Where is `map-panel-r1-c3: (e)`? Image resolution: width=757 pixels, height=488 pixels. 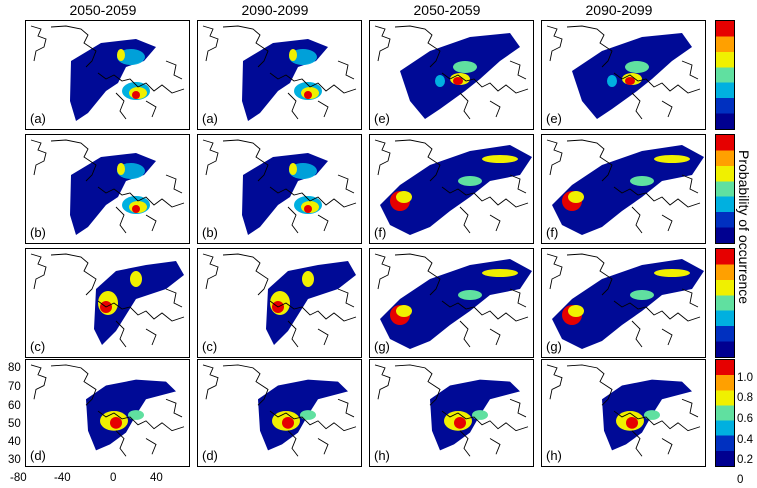
map-panel-r1-c3: (e) is located at coordinates (451, 75).